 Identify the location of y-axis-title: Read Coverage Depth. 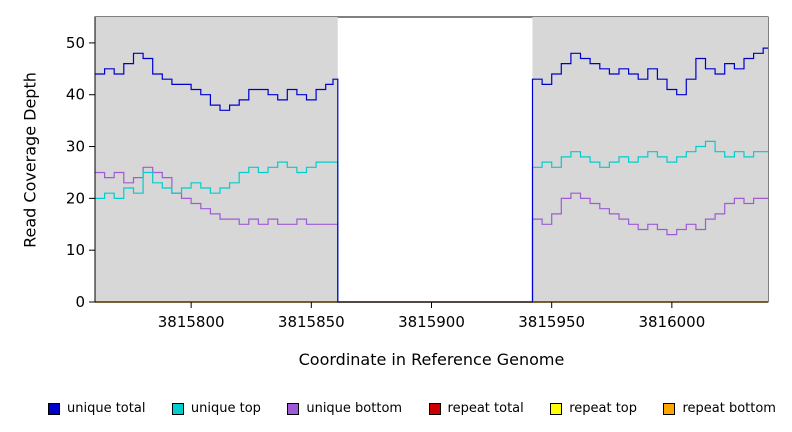
(30, 160).